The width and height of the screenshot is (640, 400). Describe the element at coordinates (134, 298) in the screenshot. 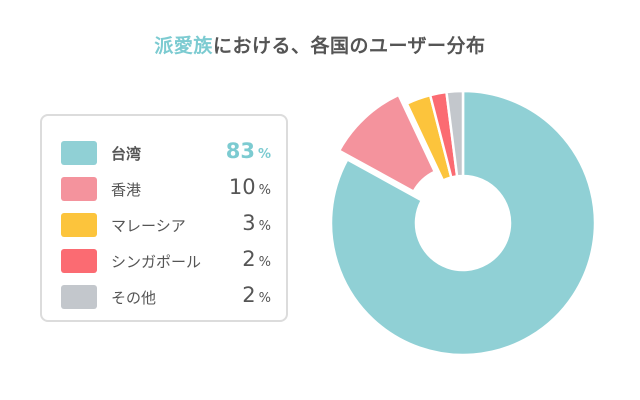

I see `legend-label: その他` at that location.